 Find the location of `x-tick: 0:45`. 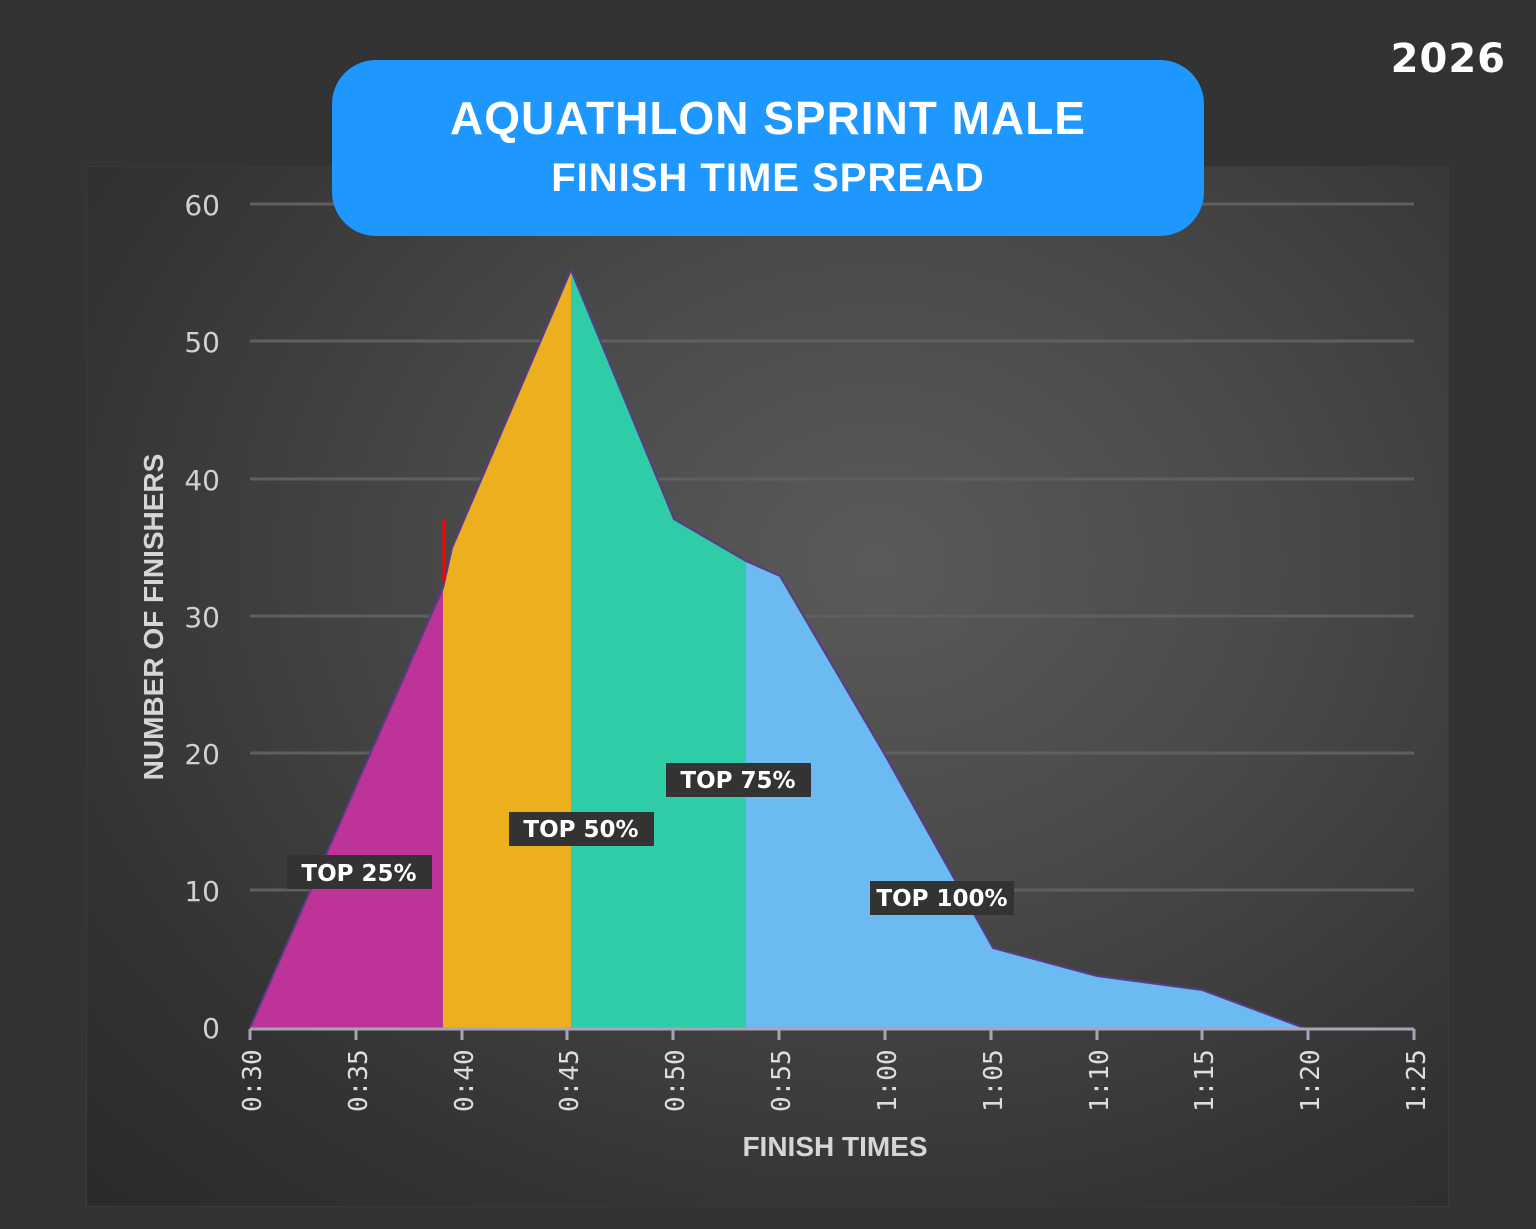

x-tick: 0:45 is located at coordinates (570, 1080).